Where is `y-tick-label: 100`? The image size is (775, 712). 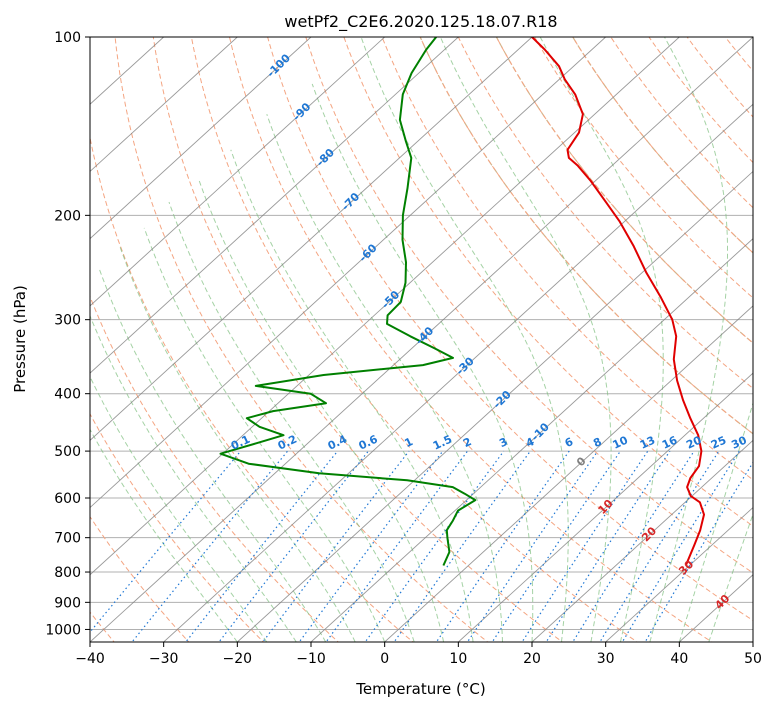 y-tick-label: 100 is located at coordinates (67, 38).